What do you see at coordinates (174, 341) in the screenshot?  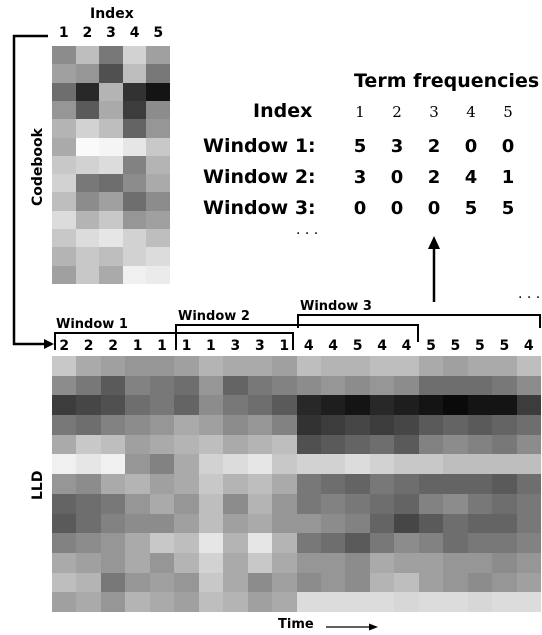 I see `window-1-bracket` at bounding box center [174, 341].